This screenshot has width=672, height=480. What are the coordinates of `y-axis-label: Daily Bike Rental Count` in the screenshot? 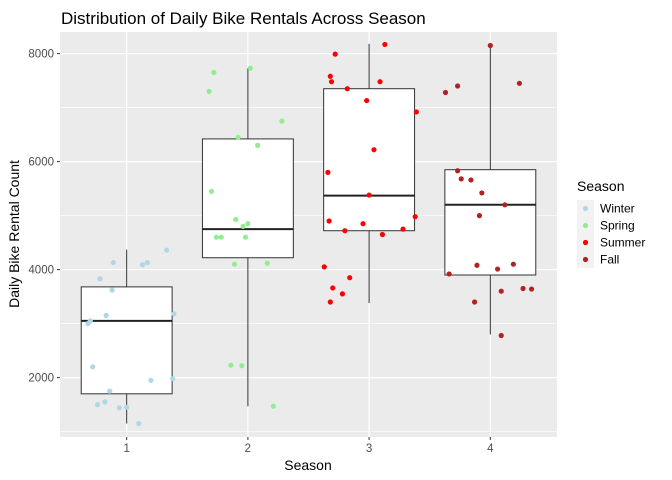 It's located at (14, 234).